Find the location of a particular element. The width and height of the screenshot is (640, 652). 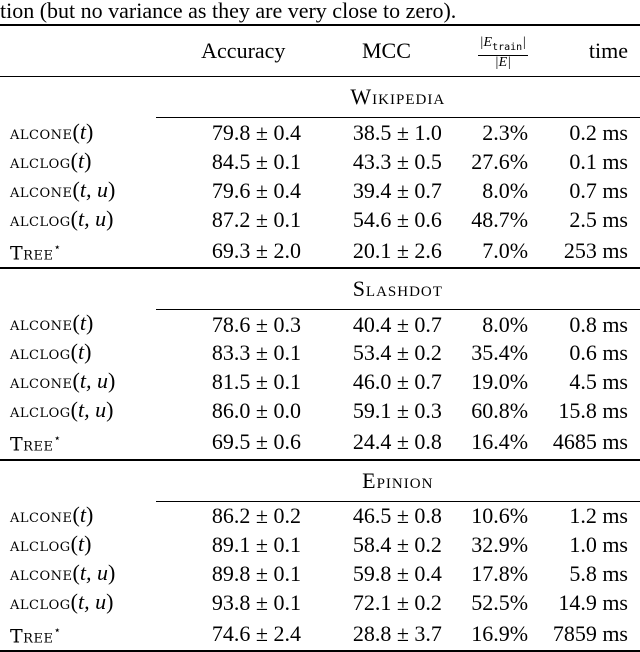

time-cell: 1.0 ms is located at coordinates (598, 545).